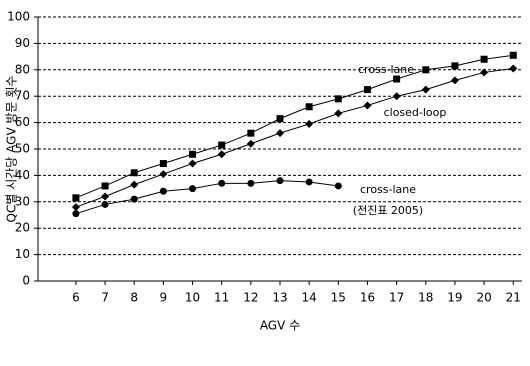 The height and width of the screenshot is (366, 530). Describe the element at coordinates (22, 122) in the screenshot. I see `y-tick-label: 60` at that location.